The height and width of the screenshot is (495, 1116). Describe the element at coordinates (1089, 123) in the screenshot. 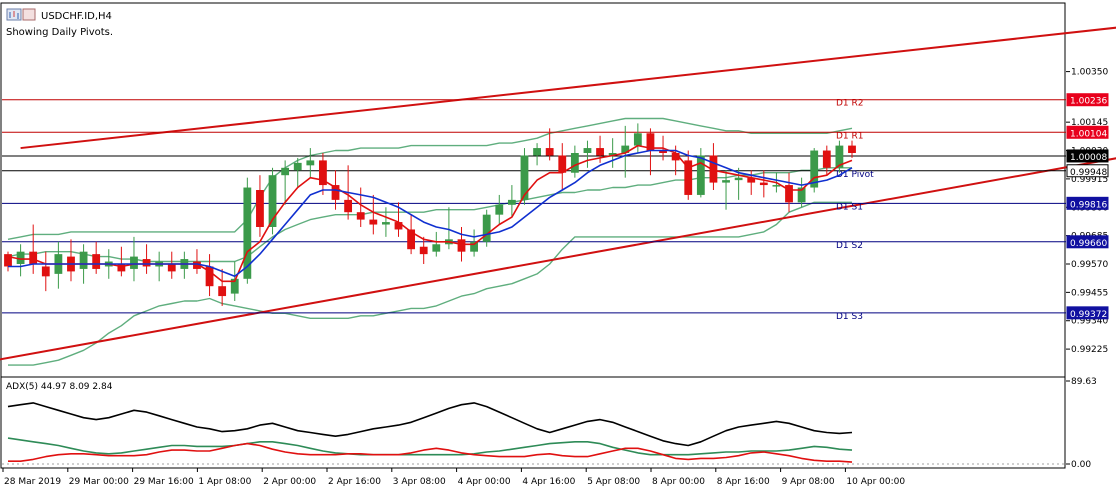

I see `price-tick-label: 1.00145` at that location.